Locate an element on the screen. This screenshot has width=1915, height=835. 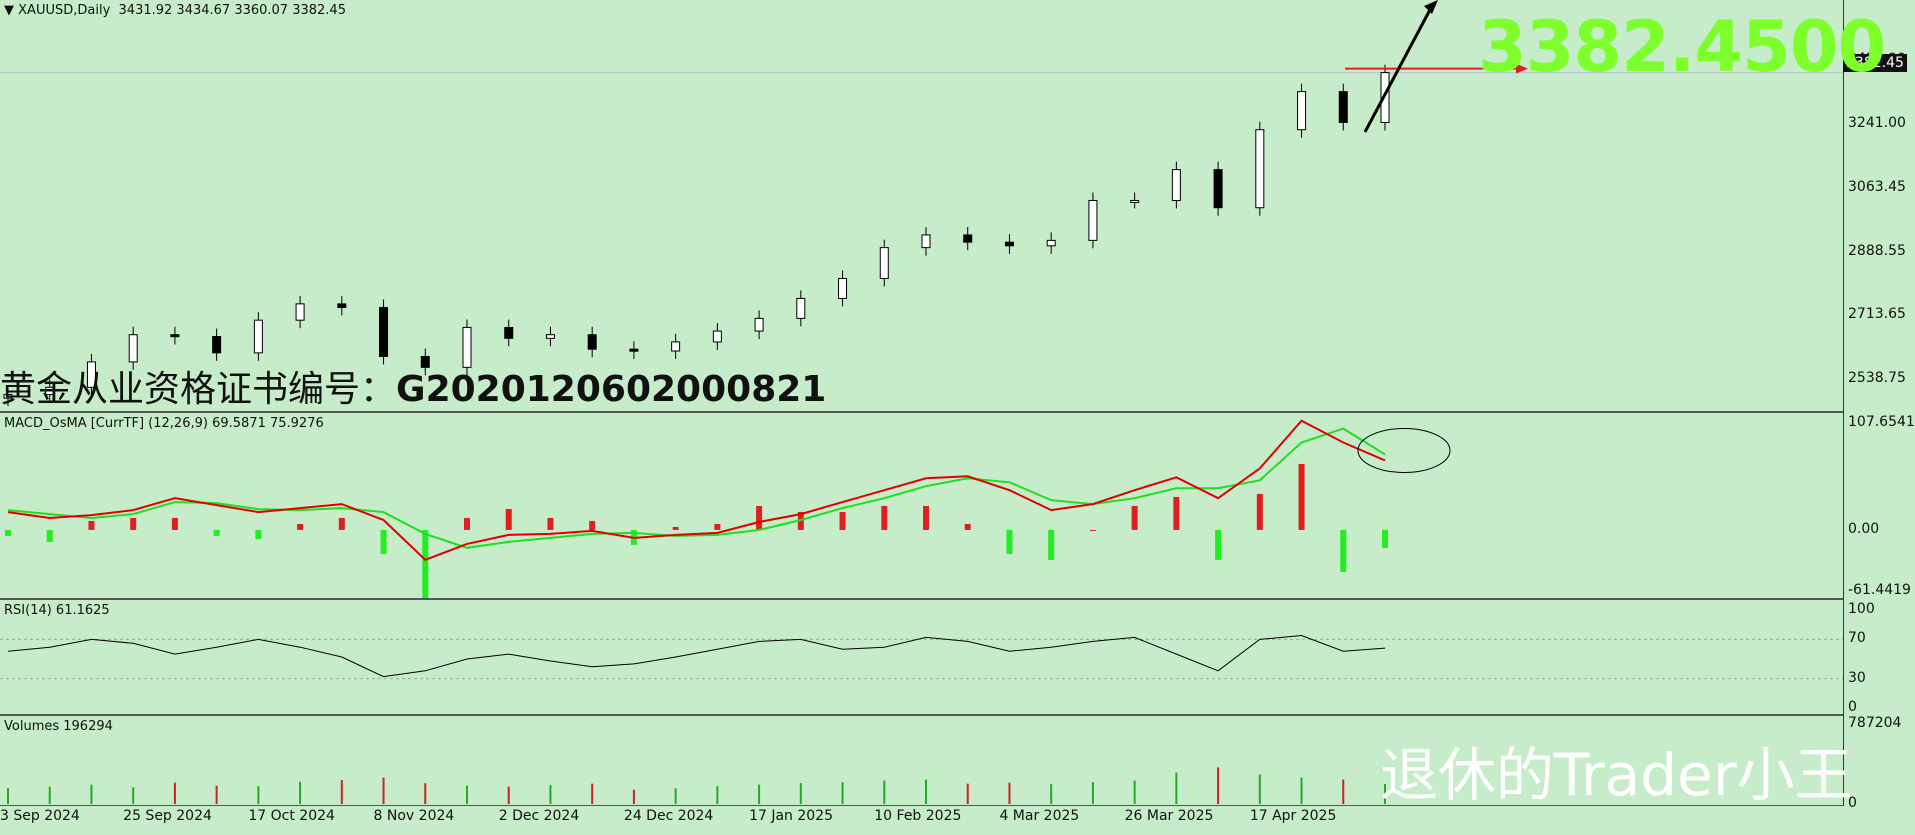
rsi-tick-label: 100 is located at coordinates (1861, 609).